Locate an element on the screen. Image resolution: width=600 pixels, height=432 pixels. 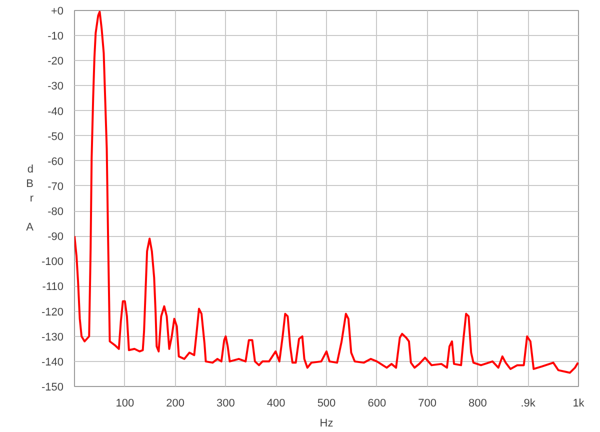
x-tick-label: 100 is located at coordinates (125, 404).